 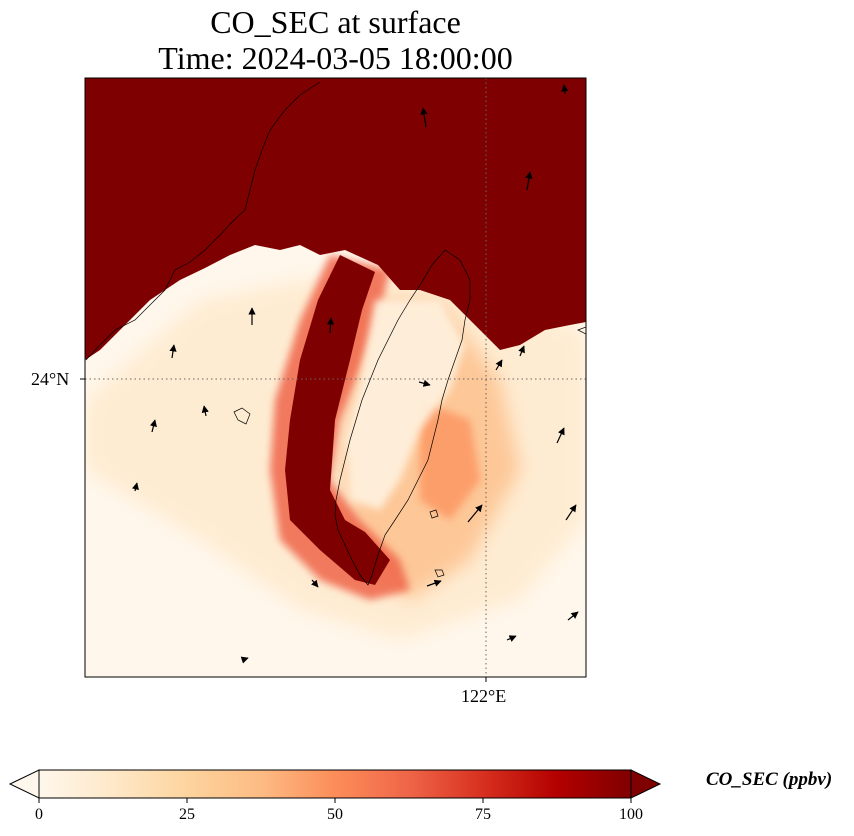 What do you see at coordinates (39, 814) in the screenshot?
I see `colorbar-tick-label: 0` at bounding box center [39, 814].